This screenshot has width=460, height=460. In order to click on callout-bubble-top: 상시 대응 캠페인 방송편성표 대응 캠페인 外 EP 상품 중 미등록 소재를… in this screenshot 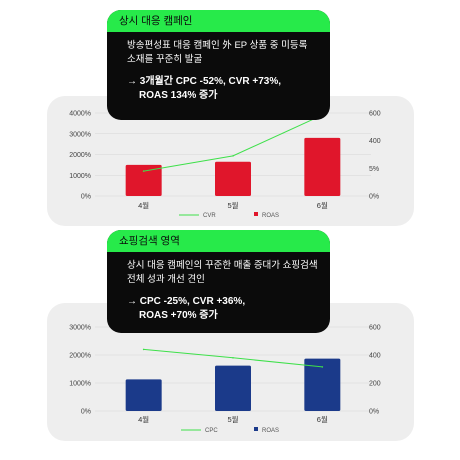, I will do `click(218, 65)`.